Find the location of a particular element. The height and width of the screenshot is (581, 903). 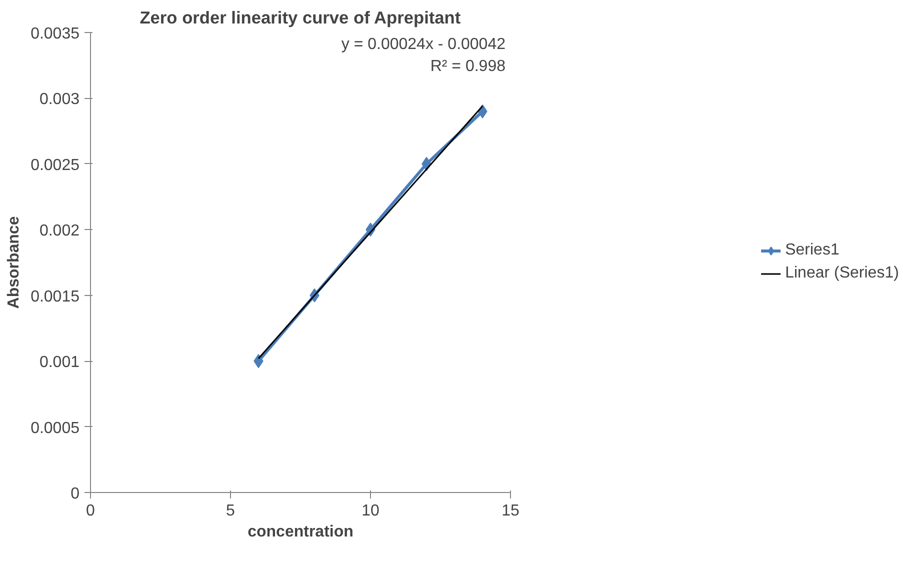

chart-title: Zero order linearity curve of Aprepitant is located at coordinates (300, 18).